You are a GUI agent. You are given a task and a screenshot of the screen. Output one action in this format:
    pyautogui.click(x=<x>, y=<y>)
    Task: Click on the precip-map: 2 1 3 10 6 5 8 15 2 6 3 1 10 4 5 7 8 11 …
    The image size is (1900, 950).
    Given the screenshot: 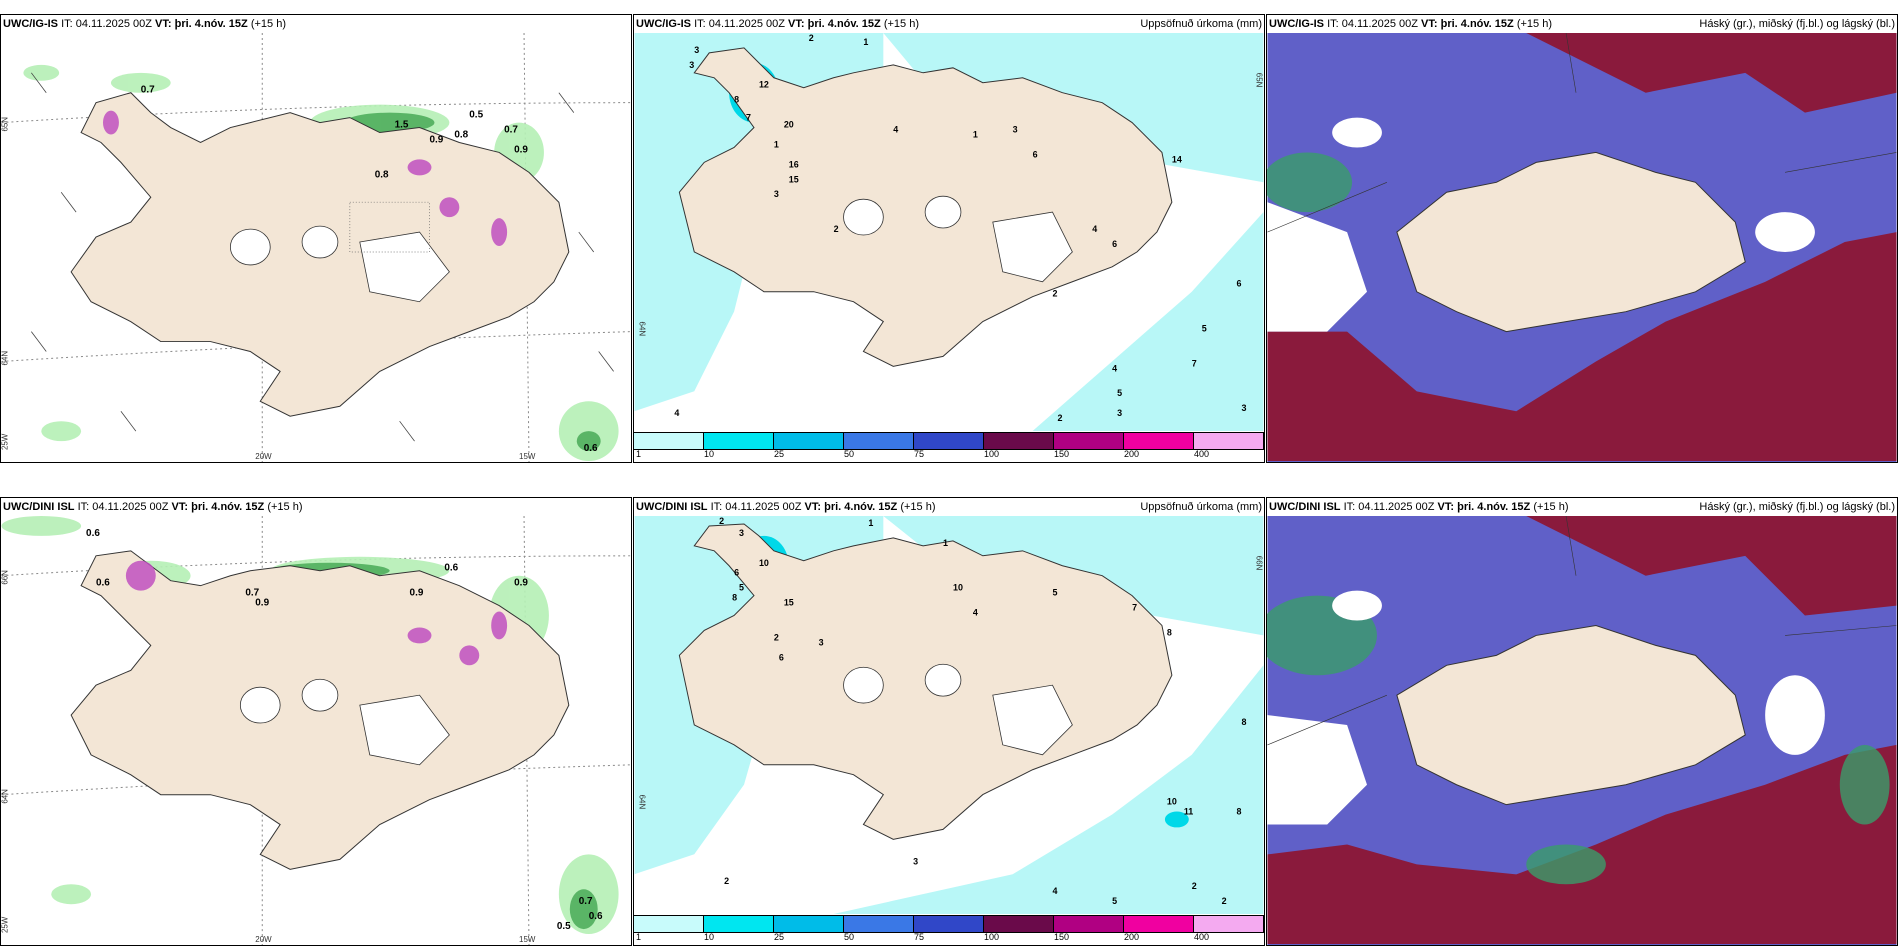 What is the action you would take?
    pyautogui.click(x=949, y=715)
    